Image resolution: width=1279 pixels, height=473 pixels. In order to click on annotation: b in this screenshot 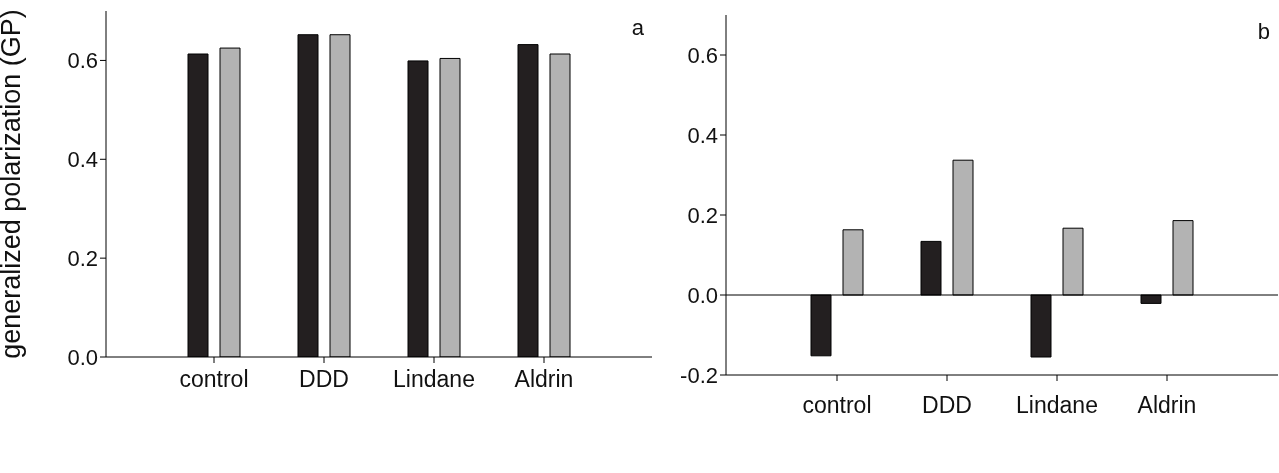, I will do `click(1263, 32)`.